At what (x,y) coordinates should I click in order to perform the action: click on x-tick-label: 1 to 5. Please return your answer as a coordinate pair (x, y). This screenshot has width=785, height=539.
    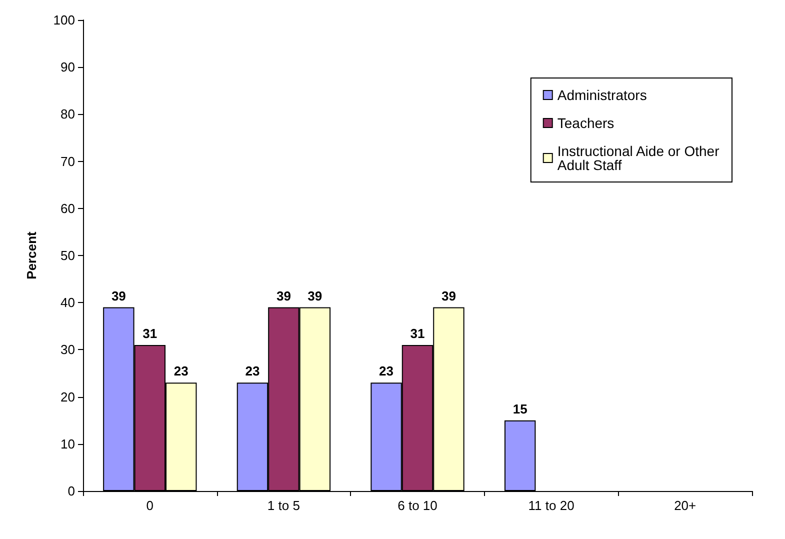
    Looking at the image, I should click on (283, 505).